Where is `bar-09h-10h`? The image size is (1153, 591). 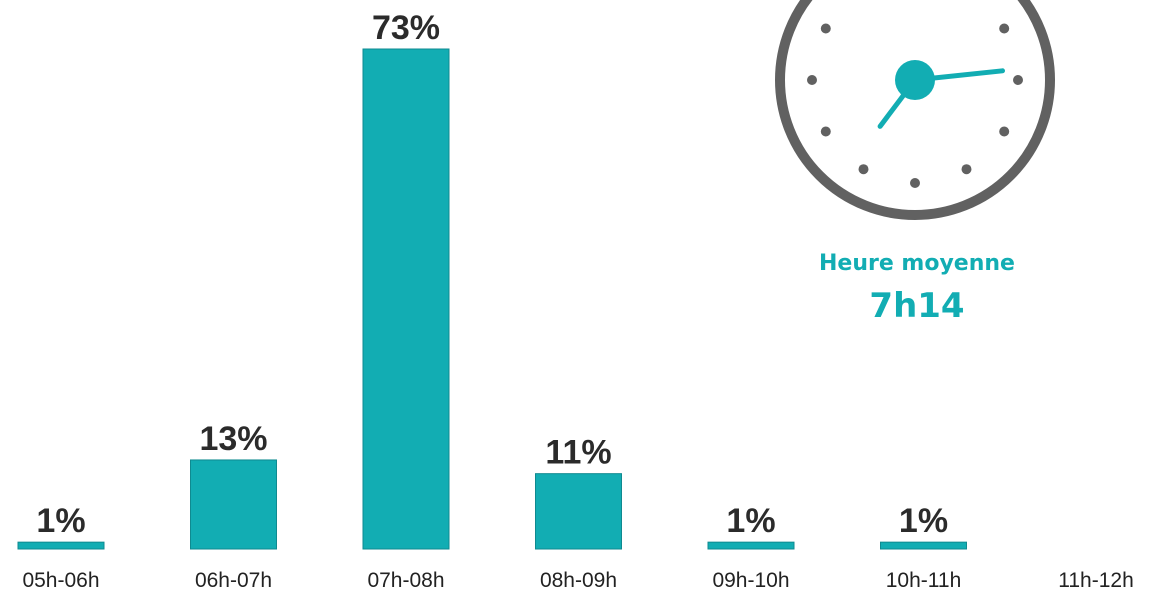
bar-09h-10h is located at coordinates (751, 545).